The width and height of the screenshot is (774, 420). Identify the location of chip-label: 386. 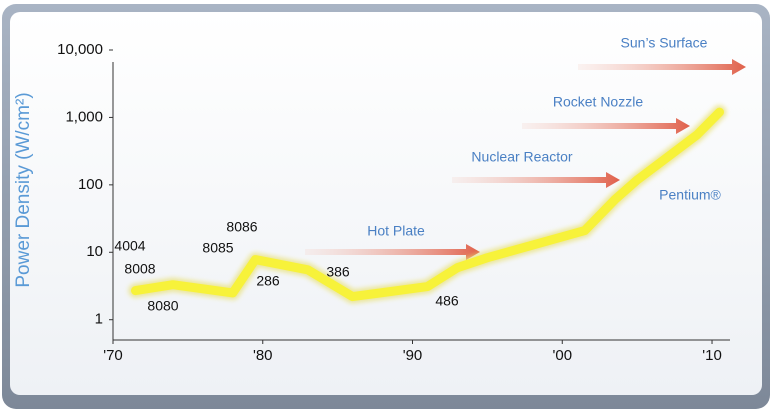
(338, 272).